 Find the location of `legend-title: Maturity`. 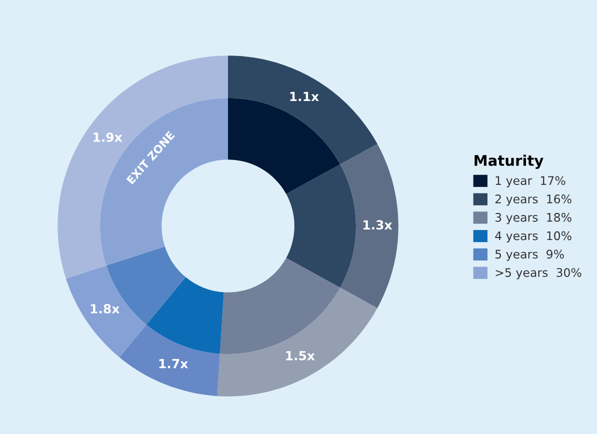

legend-title: Maturity is located at coordinates (509, 161).